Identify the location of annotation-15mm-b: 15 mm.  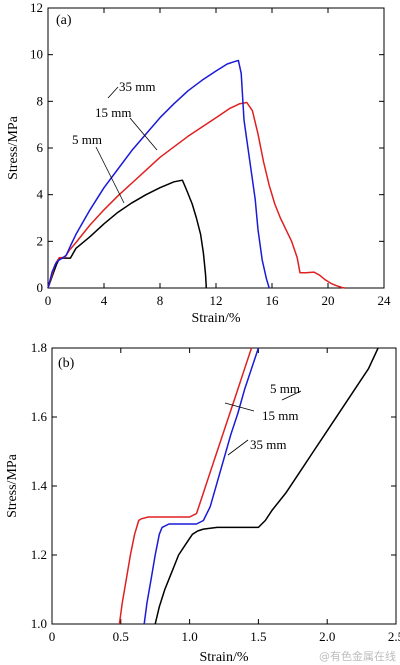
(280, 415).